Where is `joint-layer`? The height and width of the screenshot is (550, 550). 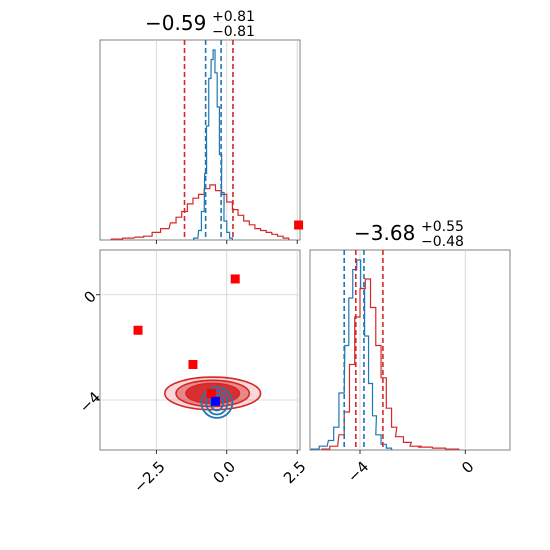
joint-layer is located at coordinates (218, 319).